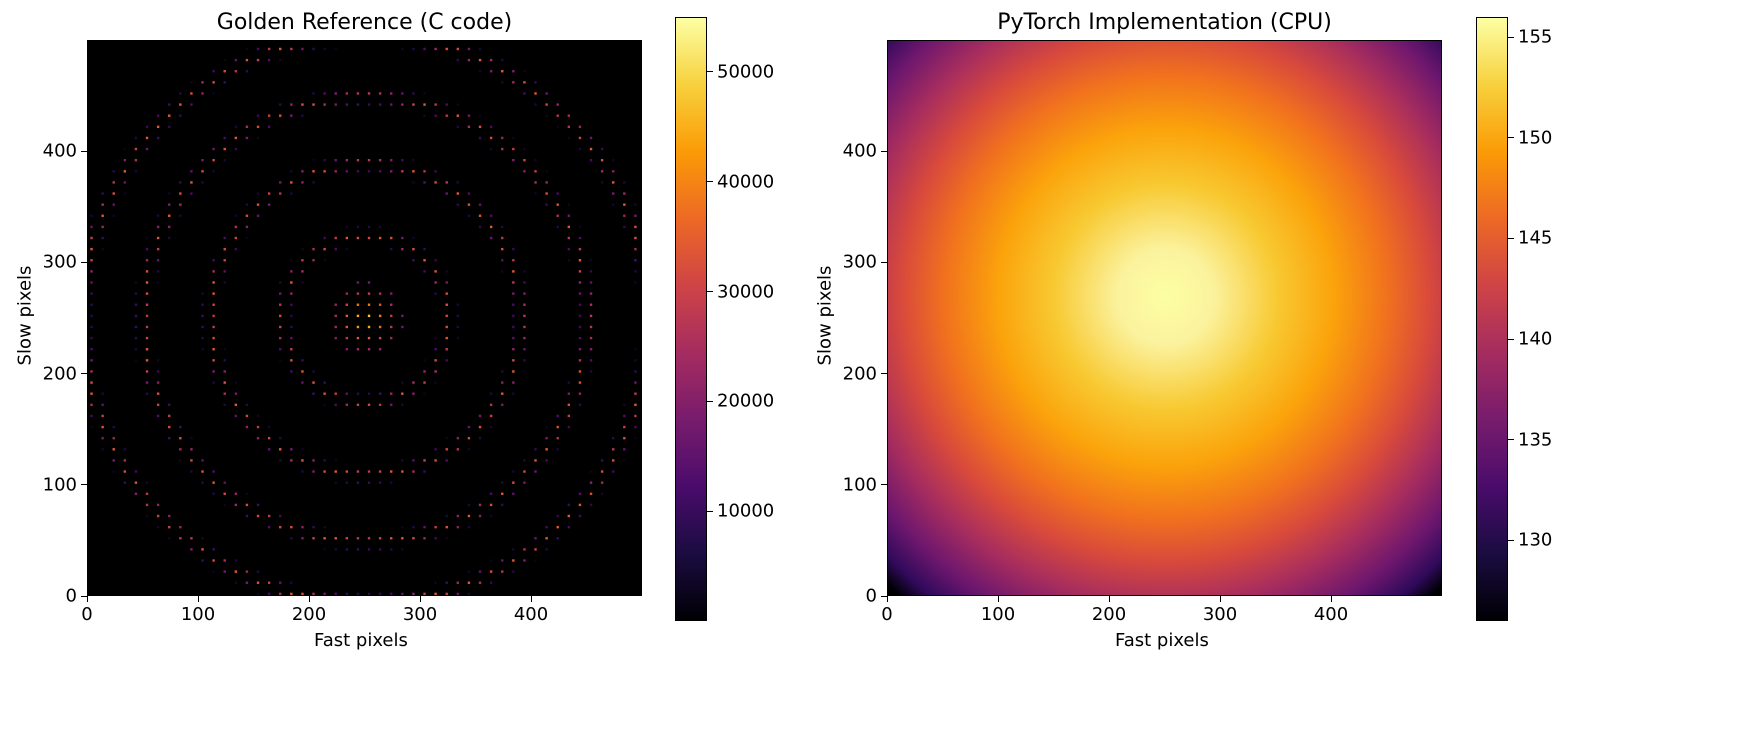 This screenshot has width=1755, height=744. Describe the element at coordinates (420, 614) in the screenshot. I see `left-xtick-label: 300` at that location.